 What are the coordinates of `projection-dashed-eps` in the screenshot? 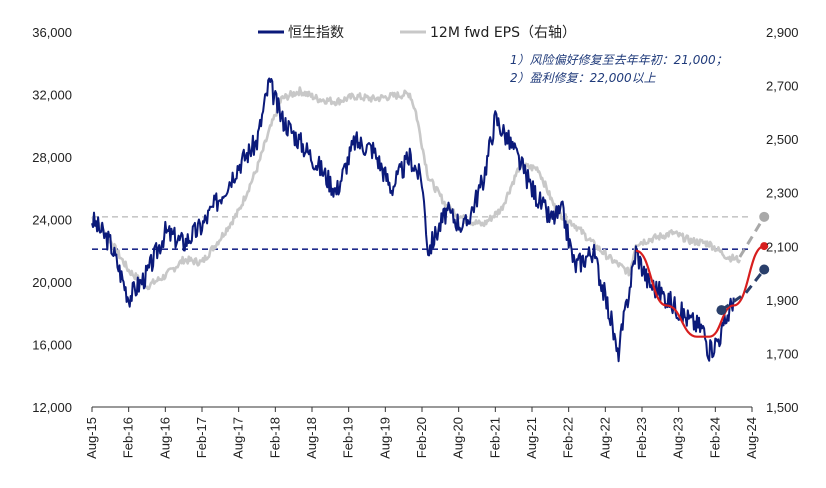 It's located at (752, 237).